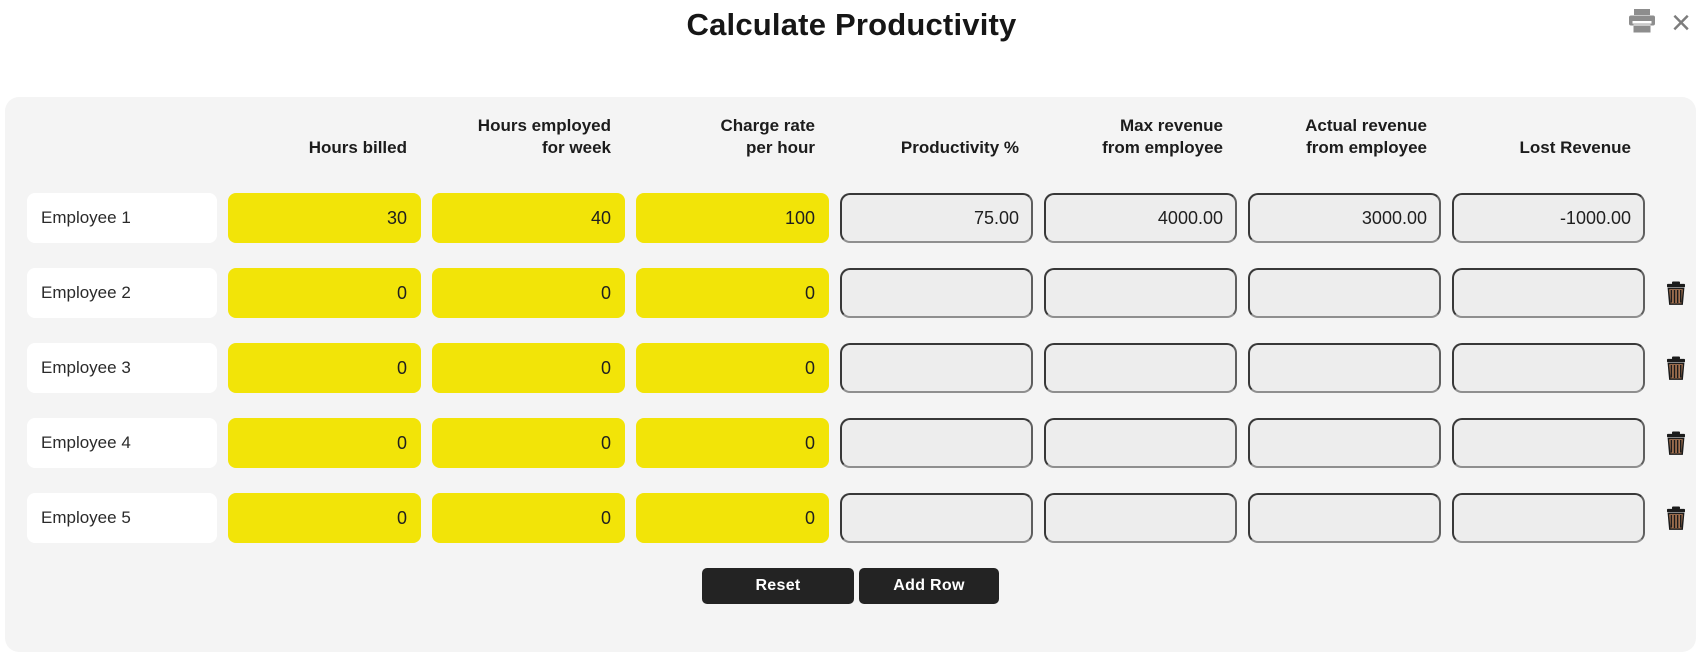  Describe the element at coordinates (778, 586) in the screenshot. I see `reset-button: Reset` at that location.